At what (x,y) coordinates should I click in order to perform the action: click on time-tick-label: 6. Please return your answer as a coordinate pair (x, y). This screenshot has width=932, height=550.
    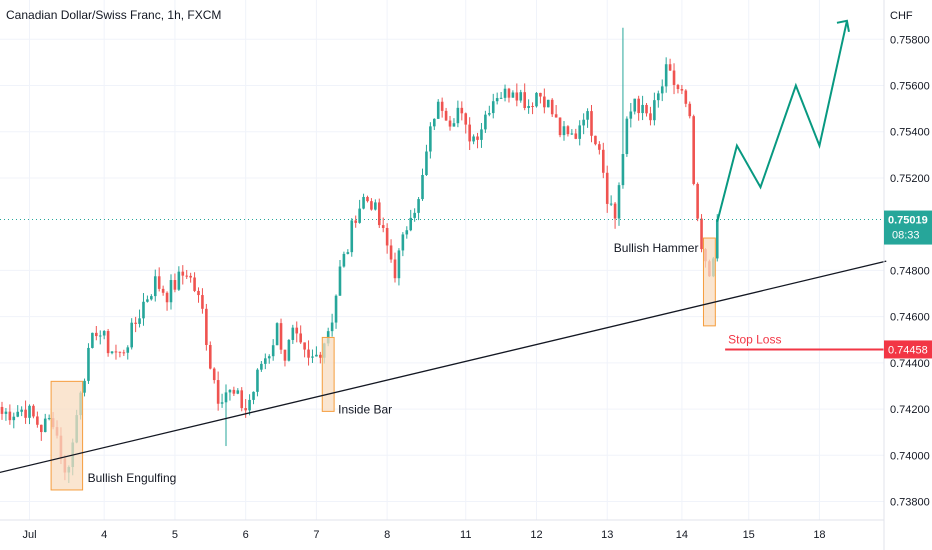
    Looking at the image, I should click on (246, 535).